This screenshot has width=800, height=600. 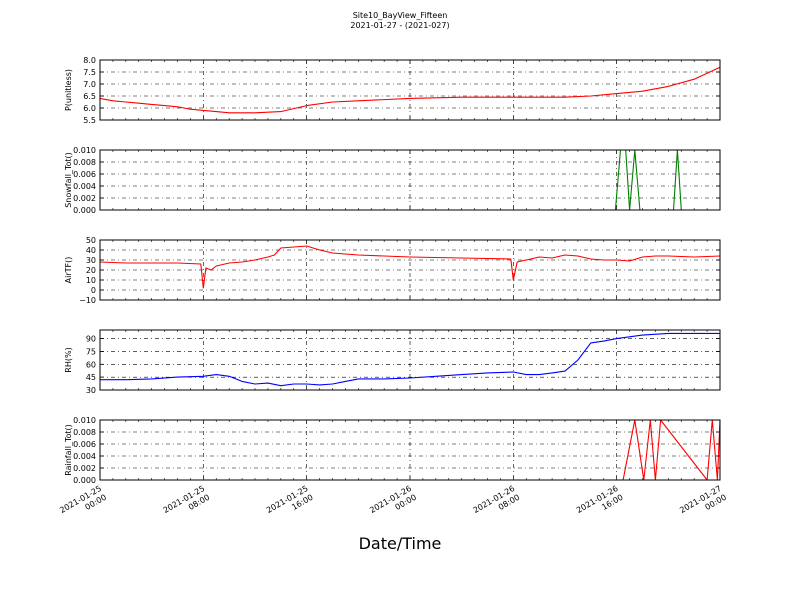 I want to click on x-tick-label: 2021-01-2500:00, so click(x=83, y=504).